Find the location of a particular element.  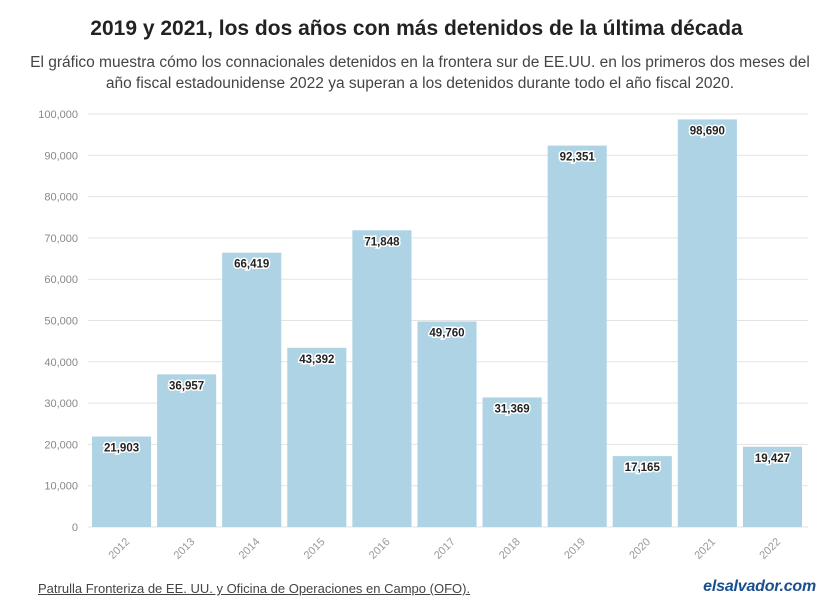

value-label: 17,165 is located at coordinates (643, 468).